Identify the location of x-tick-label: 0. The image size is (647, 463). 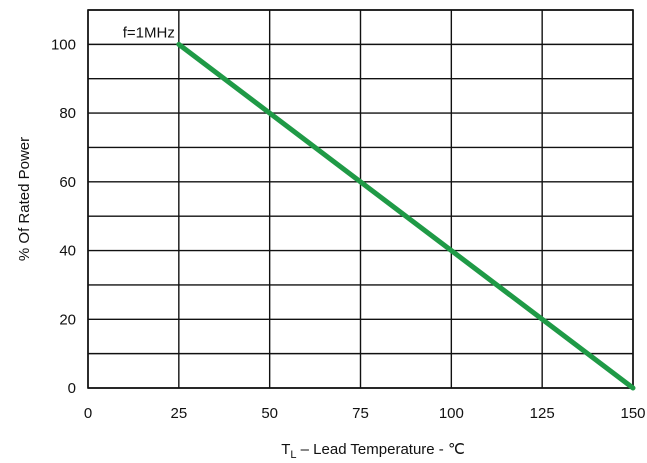
(88, 413).